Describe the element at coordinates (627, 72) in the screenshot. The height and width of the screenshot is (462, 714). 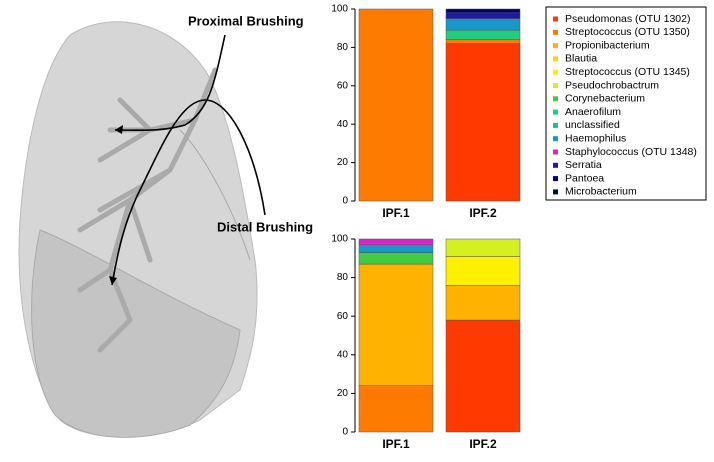
I see `legend-label: Streptococcus (OTU 1345)` at that location.